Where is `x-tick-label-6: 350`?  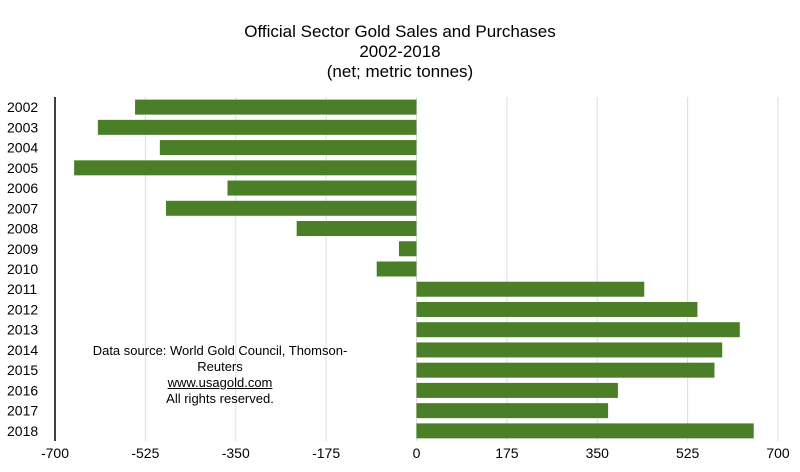 x-tick-label-6: 350 is located at coordinates (598, 453).